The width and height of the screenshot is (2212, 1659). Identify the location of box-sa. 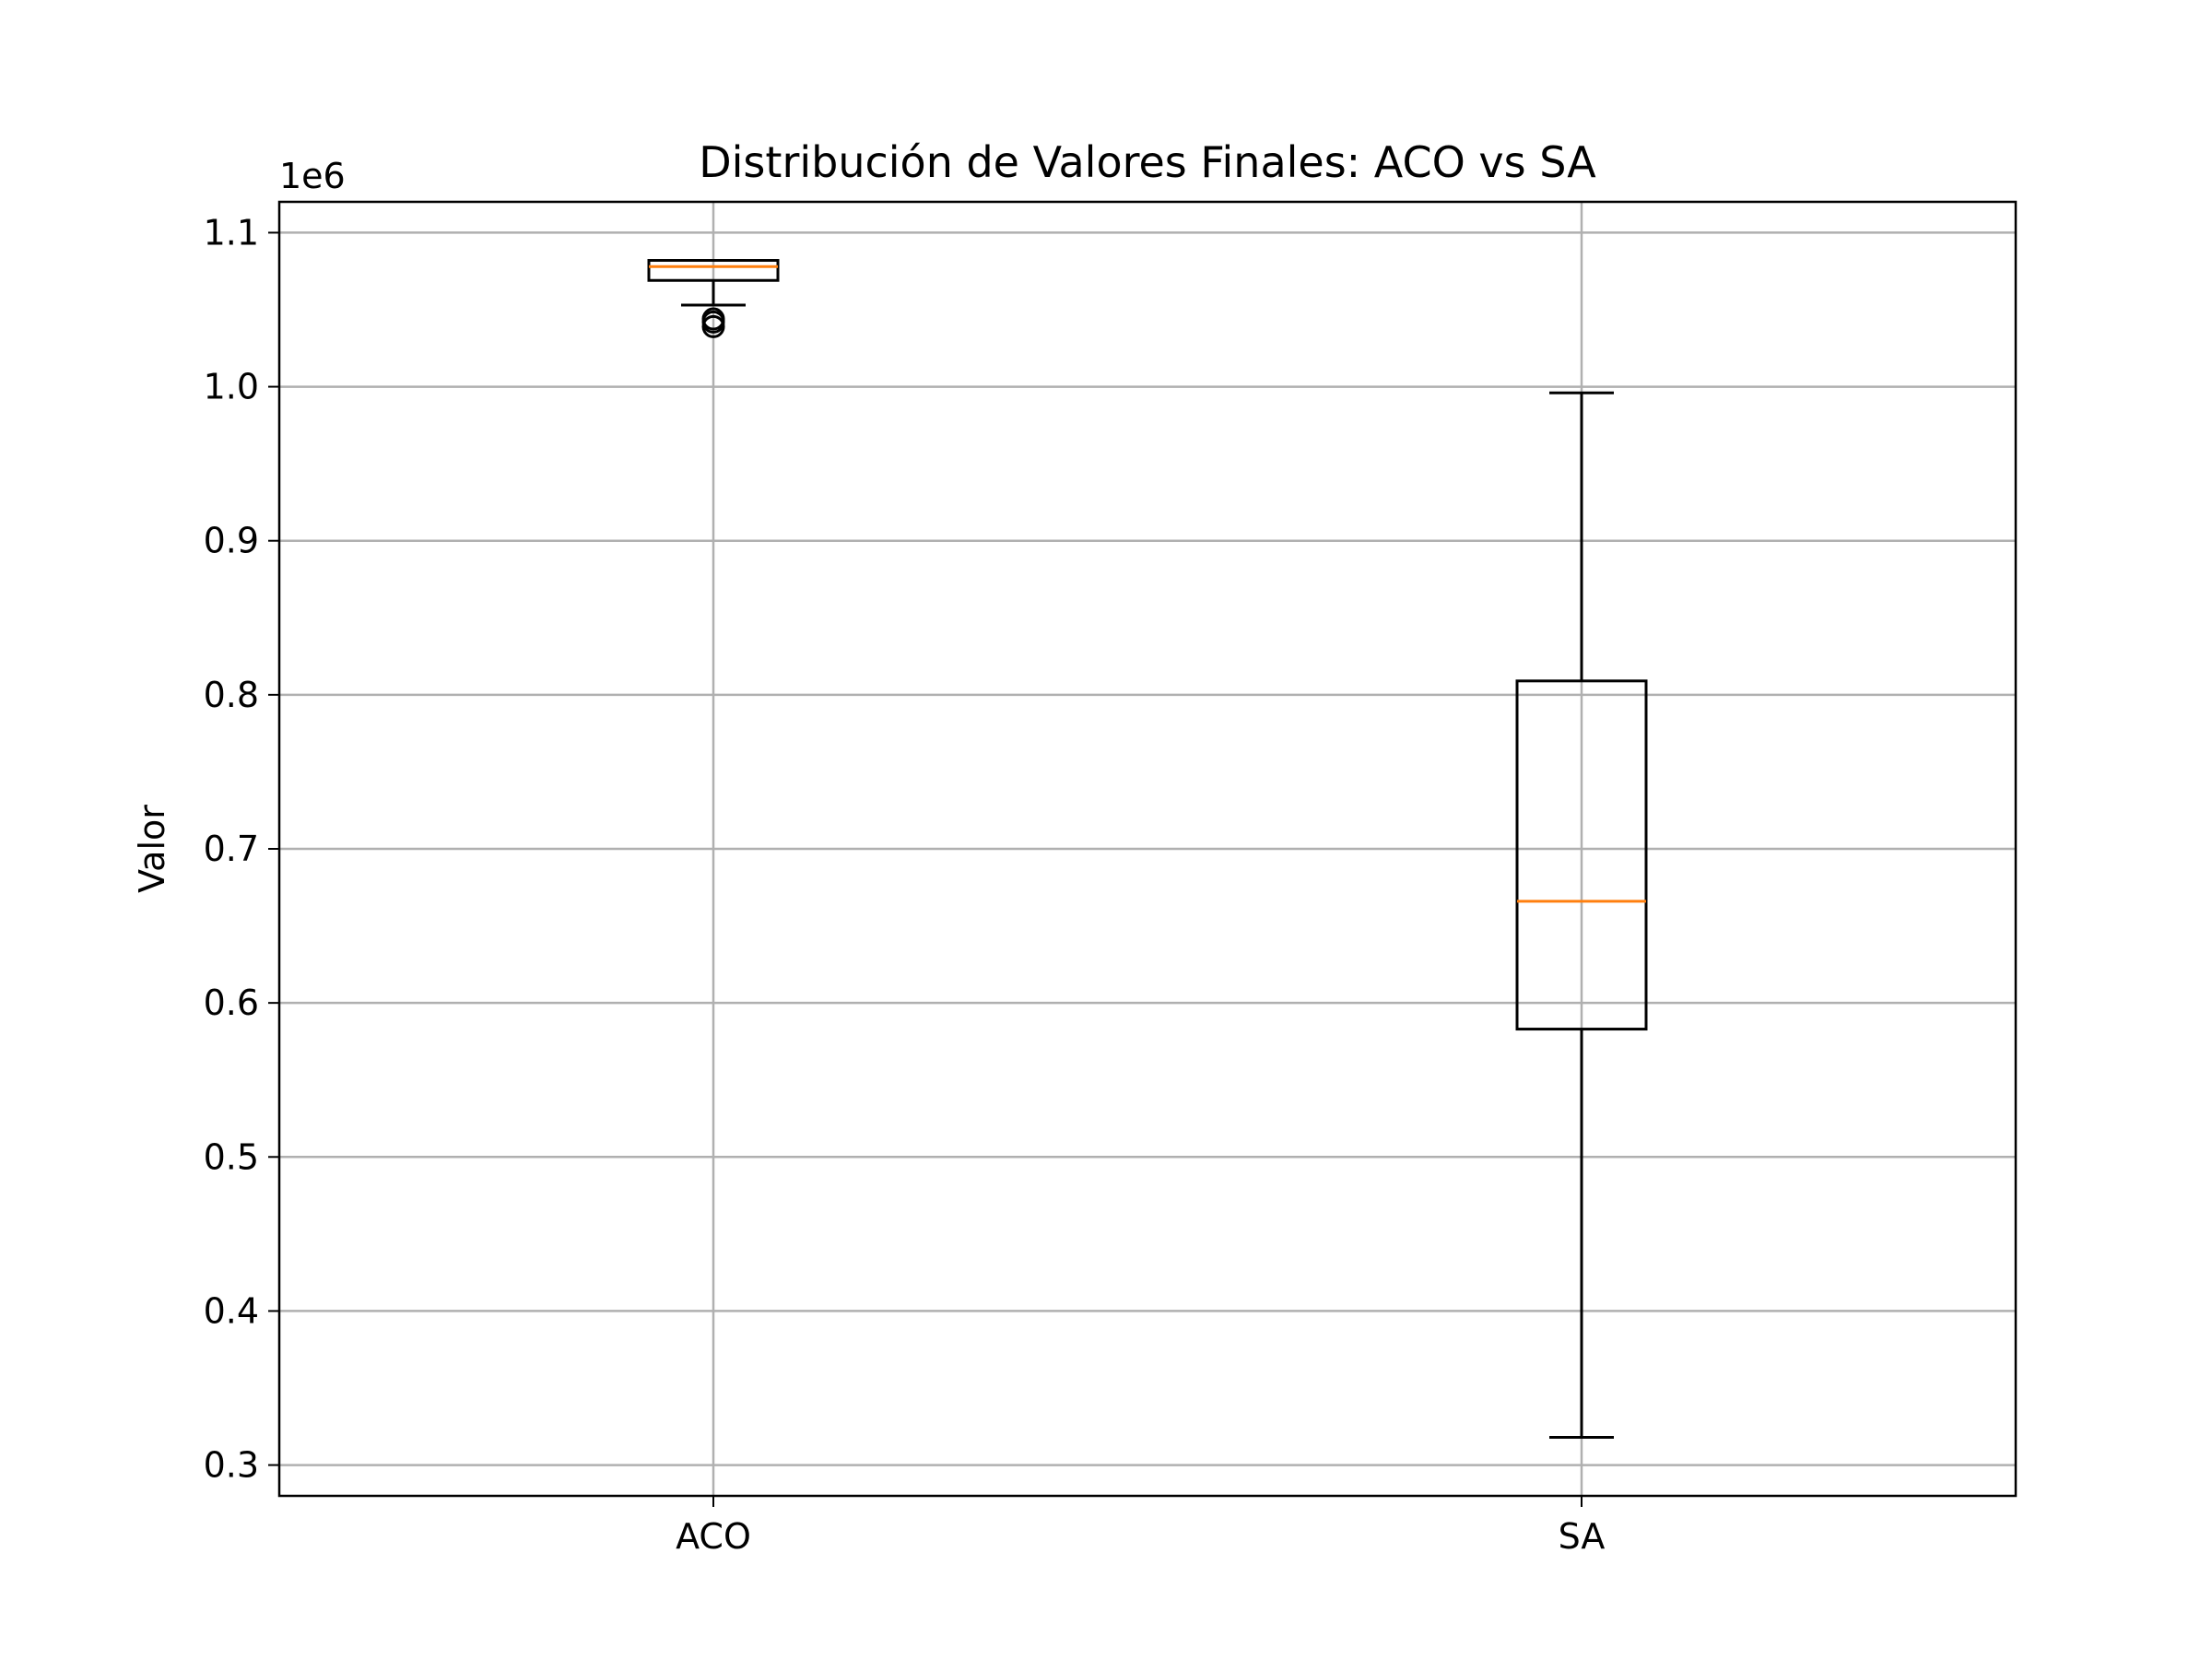
(1581, 915).